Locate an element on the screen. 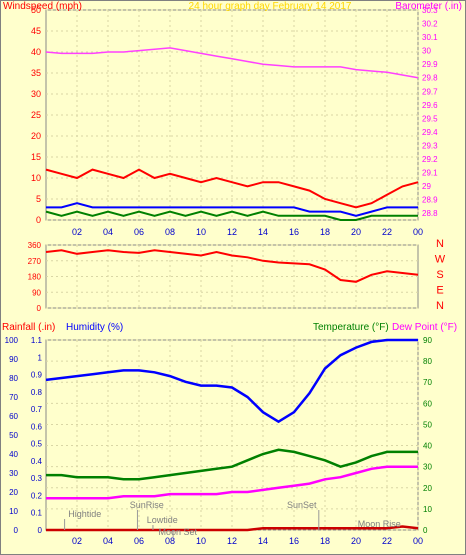  panel1-right-tick-label: 30 is located at coordinates (426, 51).